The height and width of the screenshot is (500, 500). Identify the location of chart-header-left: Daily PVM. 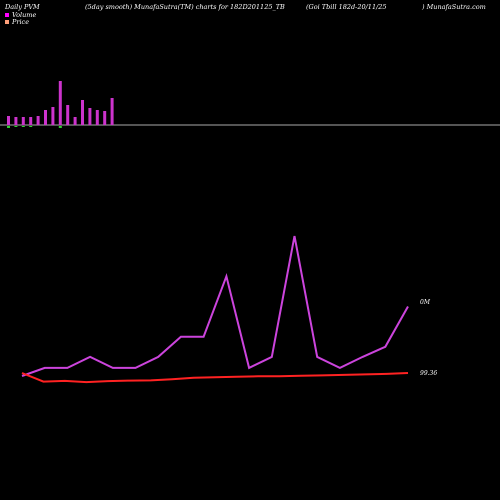
(22, 7).